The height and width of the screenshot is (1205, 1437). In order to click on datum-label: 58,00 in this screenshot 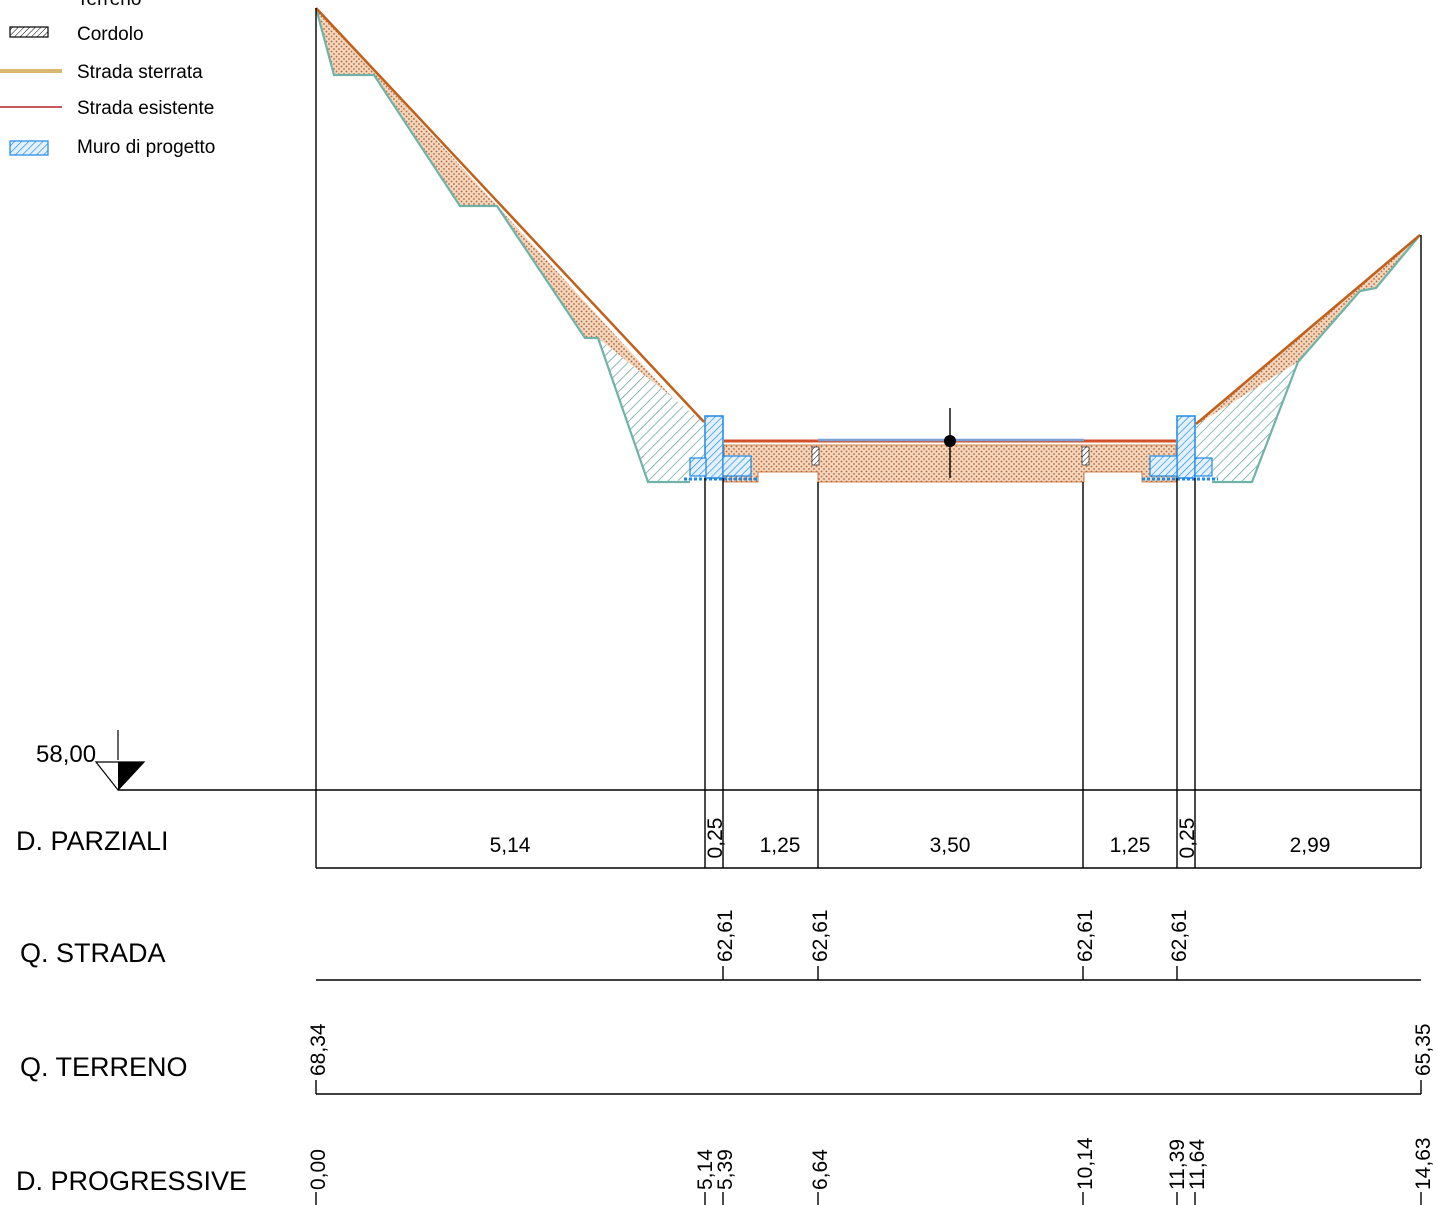, I will do `click(66, 754)`.